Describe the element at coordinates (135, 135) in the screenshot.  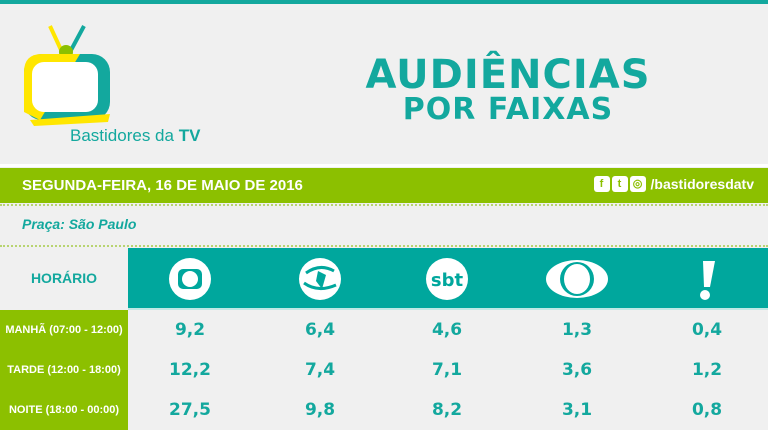
I see `brand-name: Bastidores da TV` at that location.